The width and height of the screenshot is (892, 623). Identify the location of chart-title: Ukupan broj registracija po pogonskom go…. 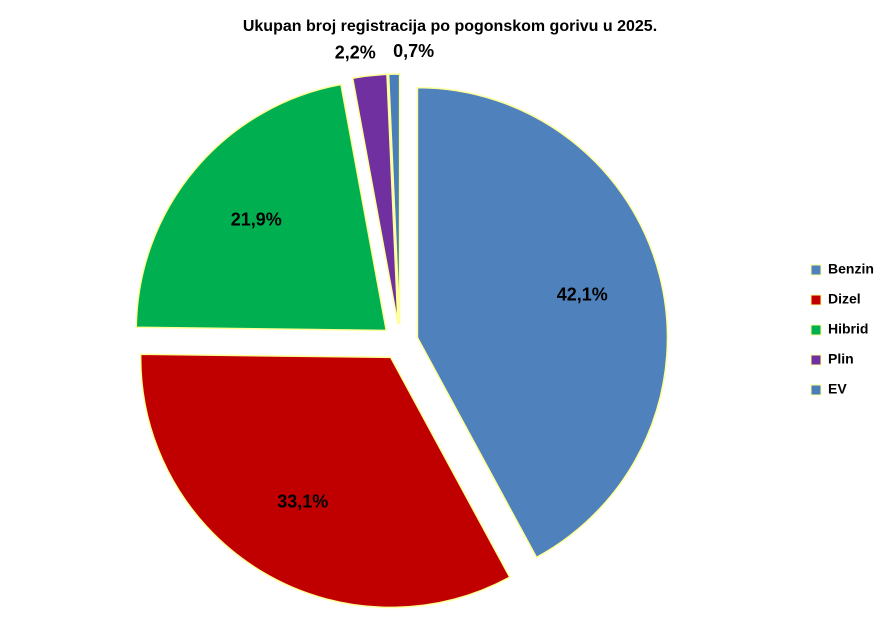
(450, 26).